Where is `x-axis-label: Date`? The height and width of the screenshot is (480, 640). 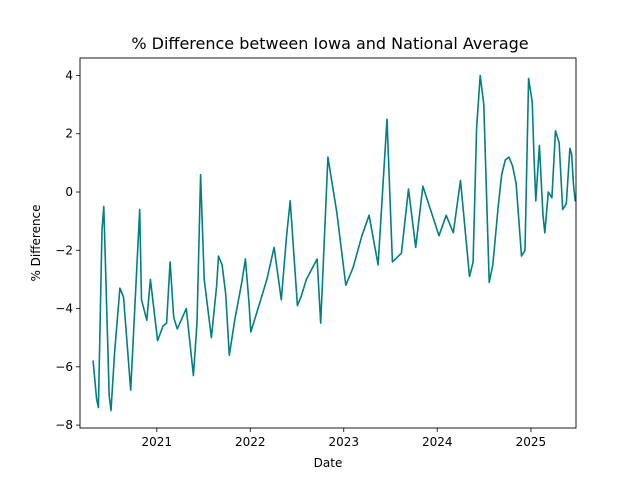 x-axis-label: Date is located at coordinates (328, 463).